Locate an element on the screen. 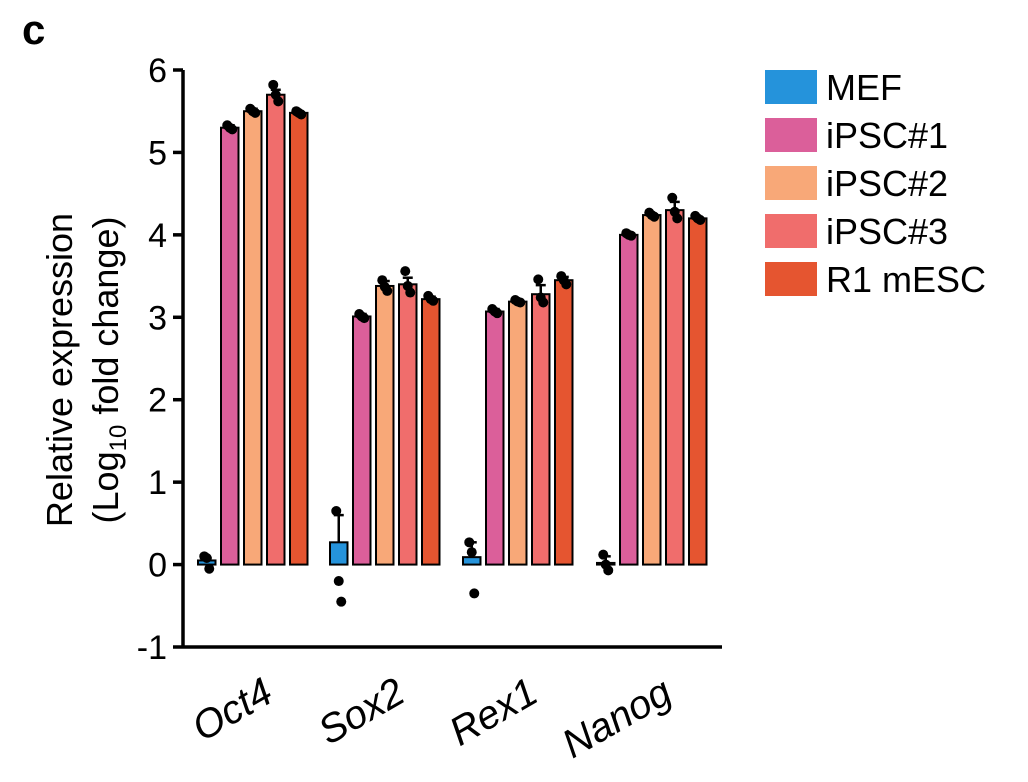  x-tick-label: Sox2 is located at coordinates (361, 712).